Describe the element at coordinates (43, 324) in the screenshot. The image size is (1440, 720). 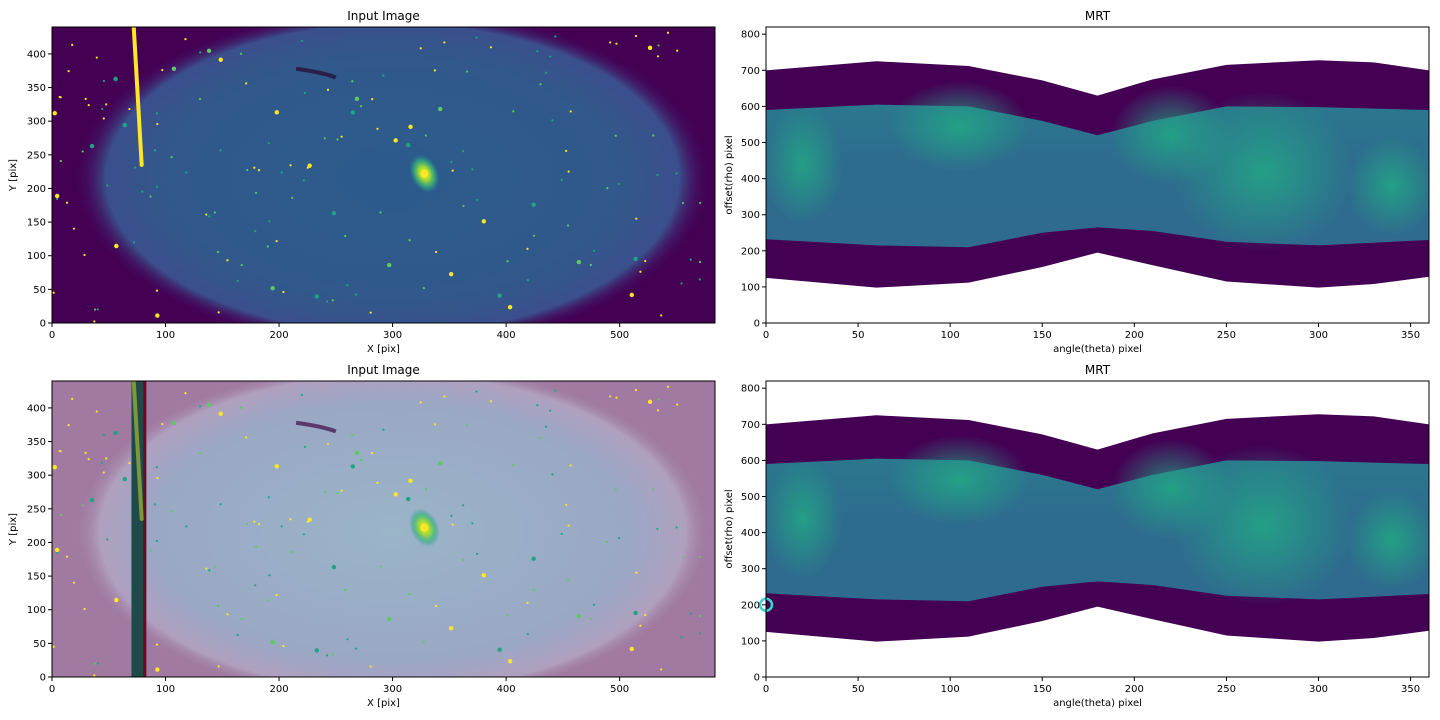
I see `y-tick-label: 0` at that location.